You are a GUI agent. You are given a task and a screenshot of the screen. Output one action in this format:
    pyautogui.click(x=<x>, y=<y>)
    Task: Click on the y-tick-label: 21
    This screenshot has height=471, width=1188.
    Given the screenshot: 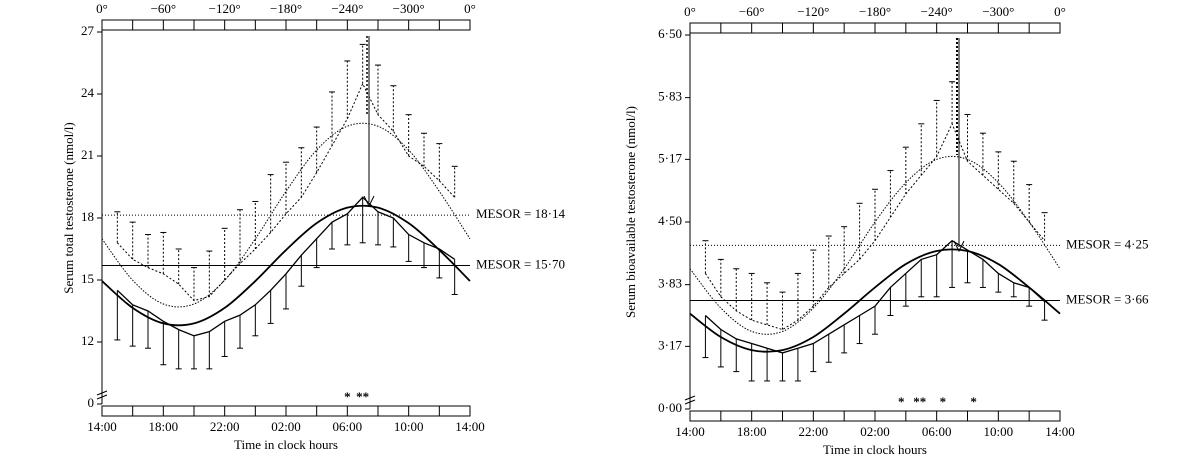 What is the action you would take?
    pyautogui.click(x=87, y=154)
    